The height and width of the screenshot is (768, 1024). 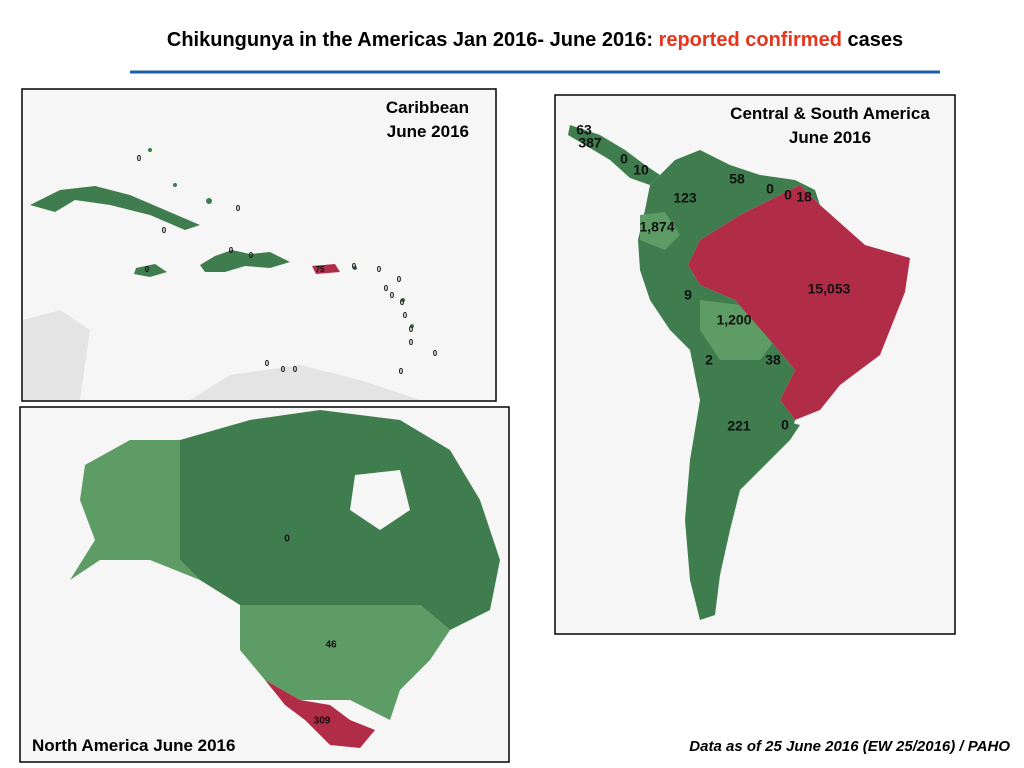 What do you see at coordinates (685, 198) in the screenshot?
I see `case-count: 123` at bounding box center [685, 198].